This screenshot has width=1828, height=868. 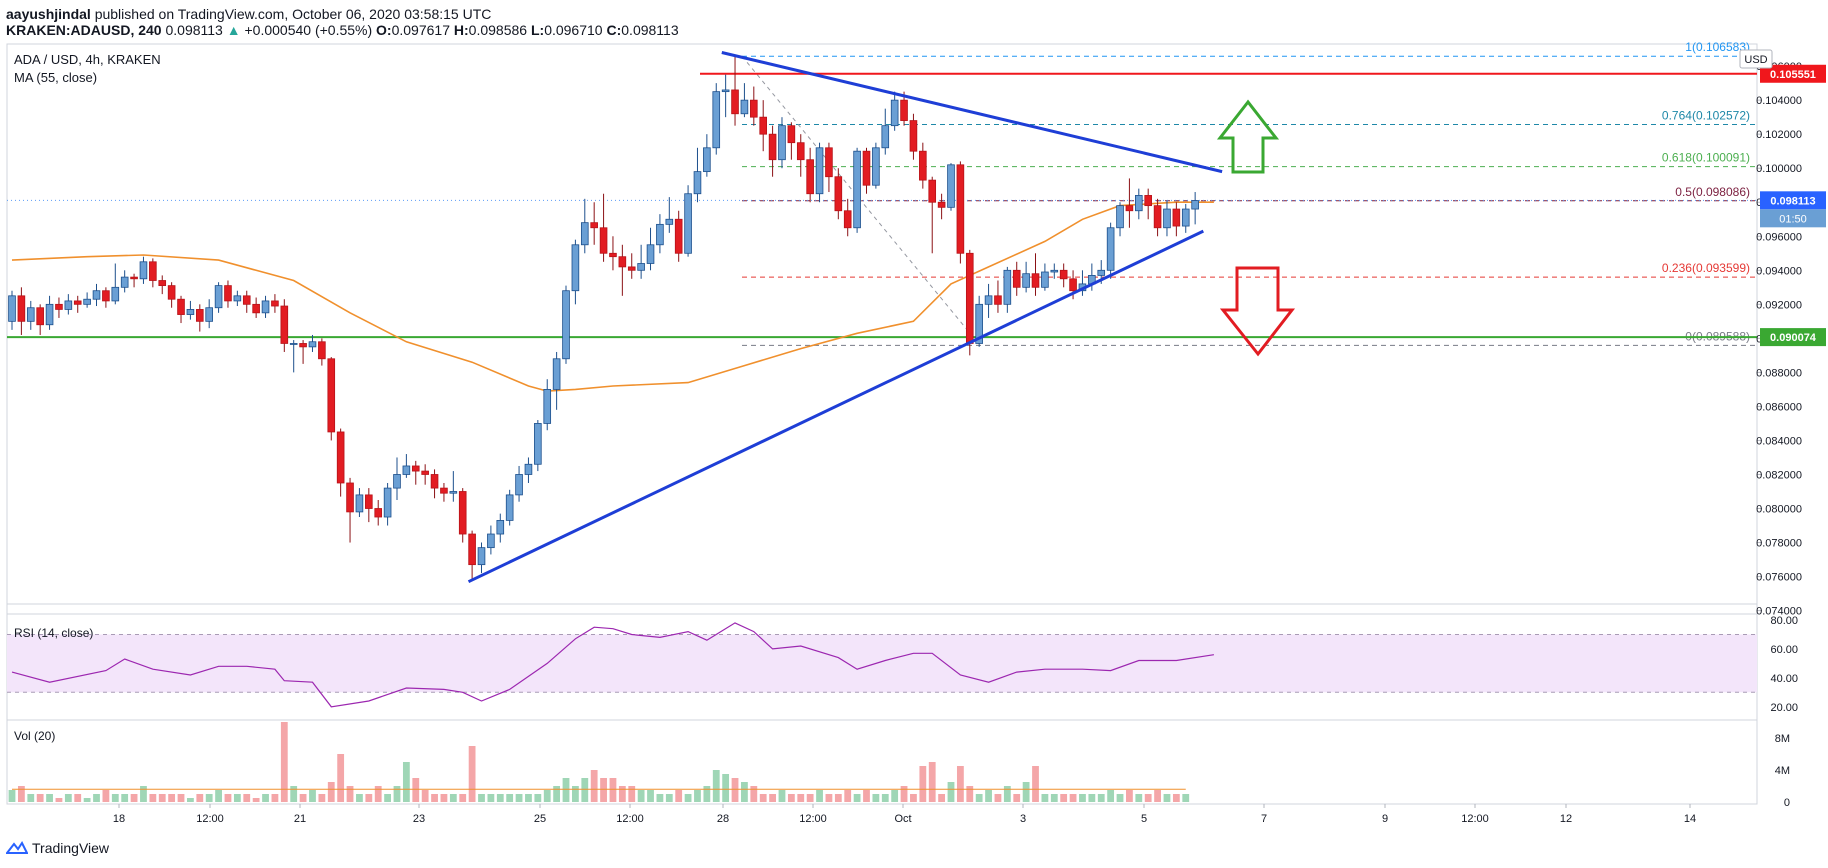 I want to click on last-price: 0.098113, so click(x=194, y=30).